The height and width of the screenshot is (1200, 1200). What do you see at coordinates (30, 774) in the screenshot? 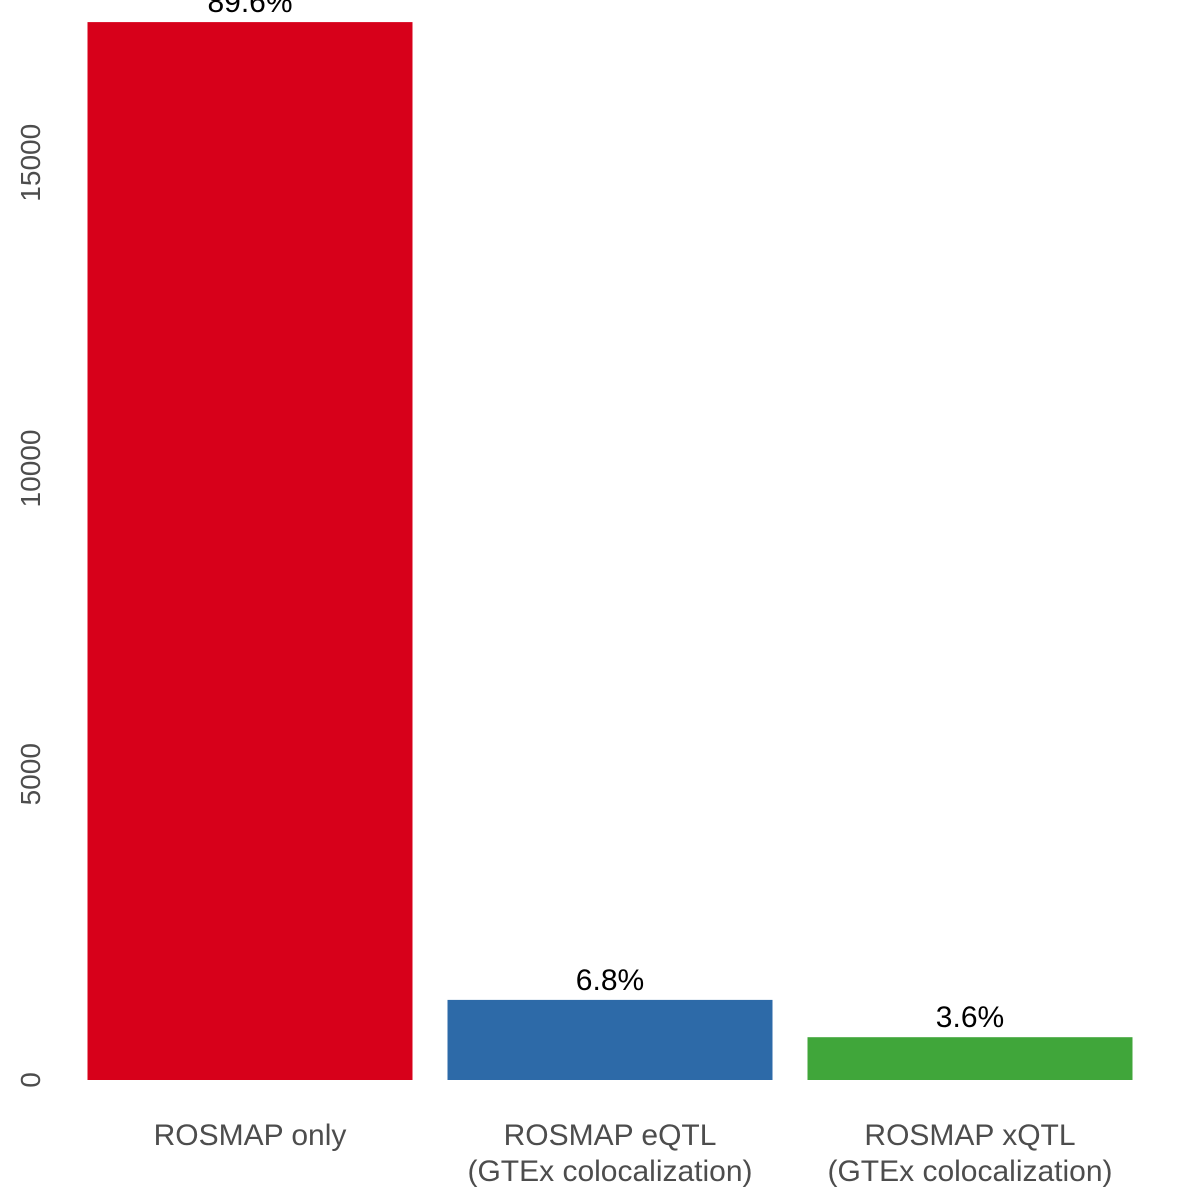
I see `y-tick-label: 5000` at bounding box center [30, 774].